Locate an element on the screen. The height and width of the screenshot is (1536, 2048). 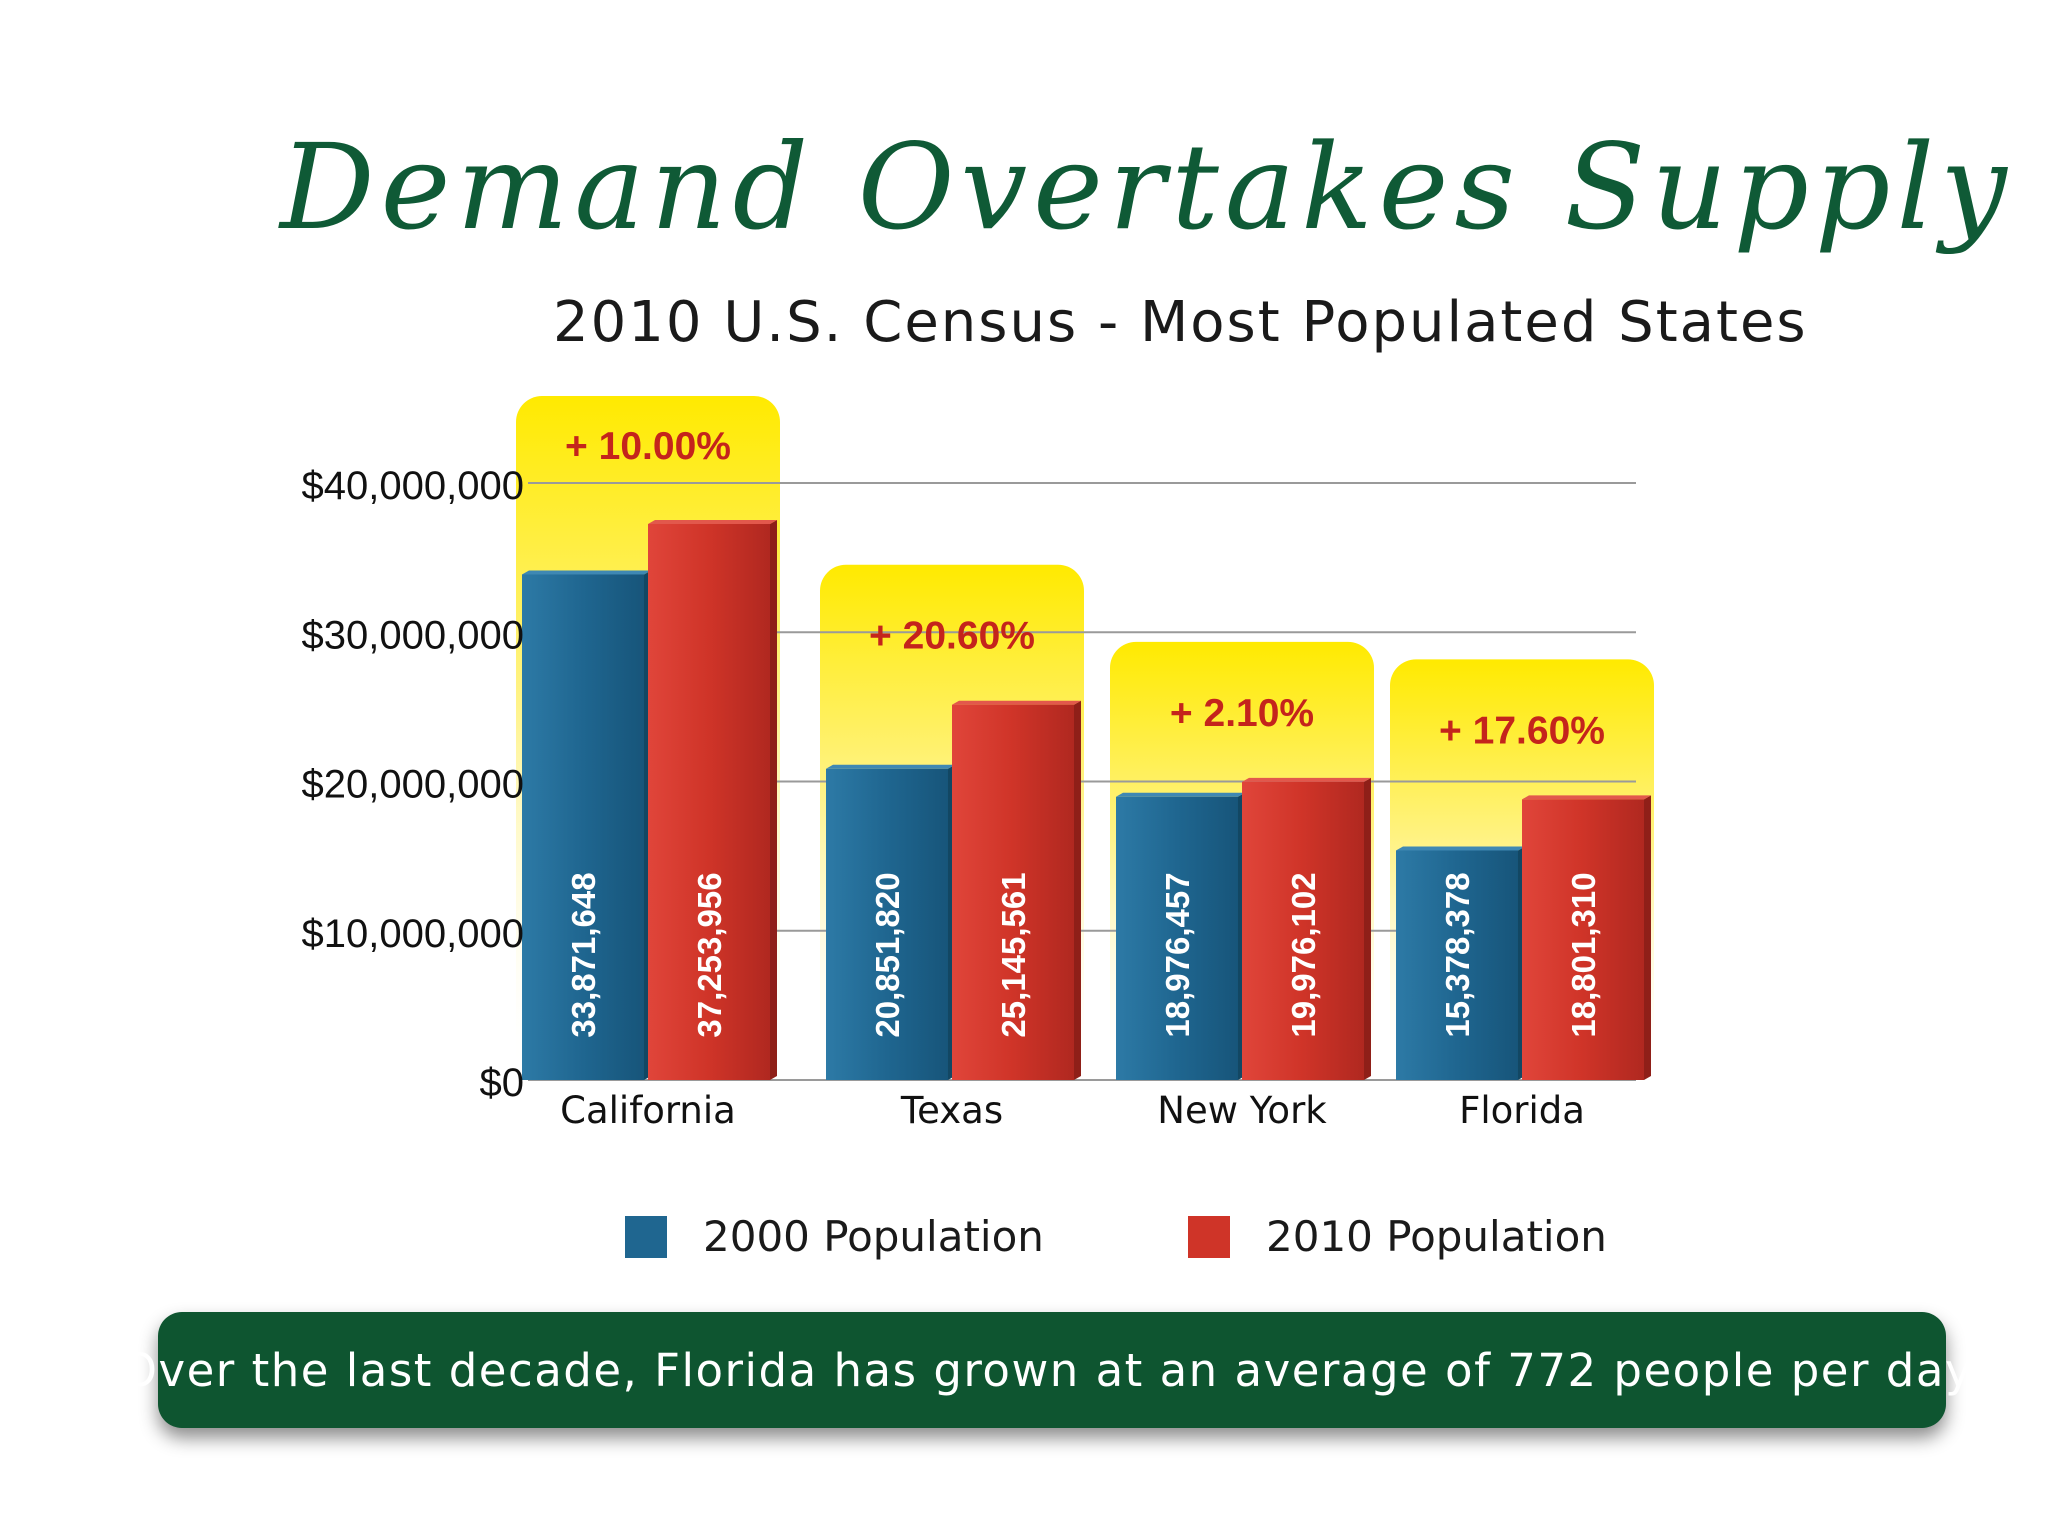
bar-2000-texas is located at coordinates (887, 924).